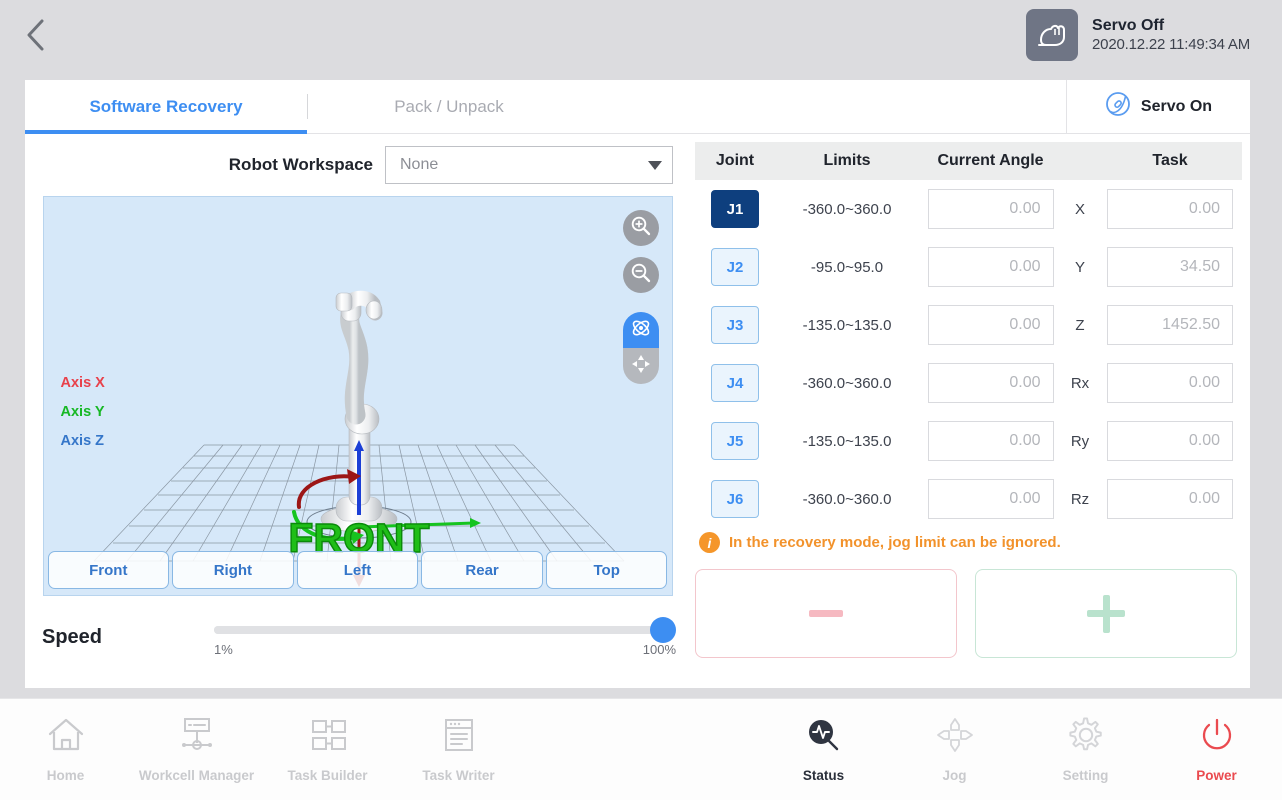  I want to click on robot-workspace-select: None, so click(529, 165).